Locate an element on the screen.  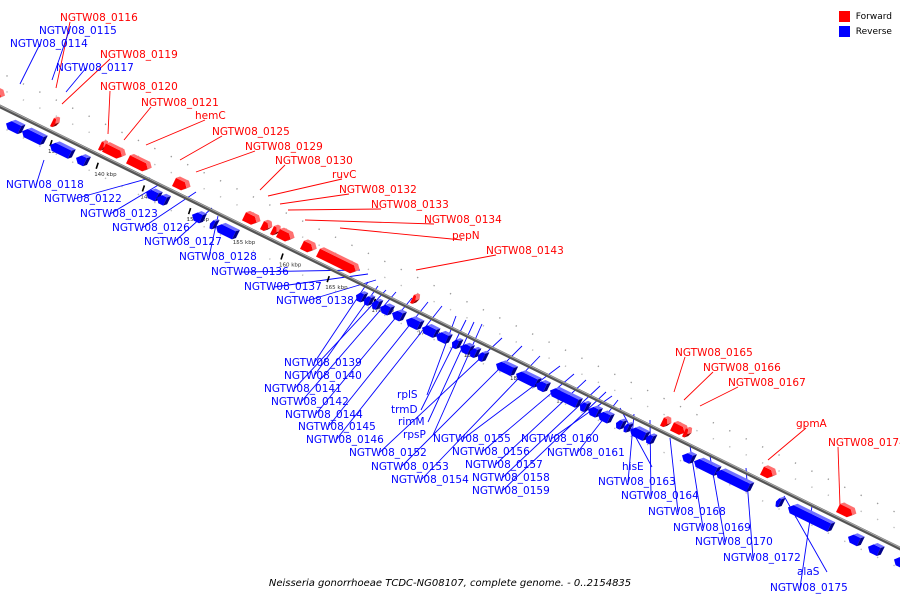
reverse-gene-label: NGTW08_0126 is located at coordinates (151, 228).